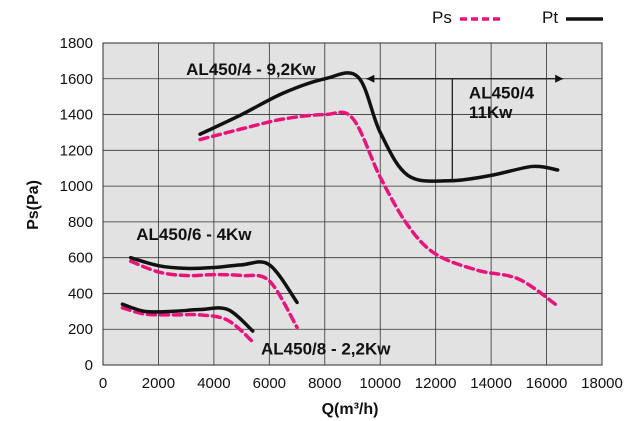 Image resolution: width=633 pixels, height=421 pixels. What do you see at coordinates (213, 383) in the screenshot?
I see `x-tick-4000: 4000` at bounding box center [213, 383].